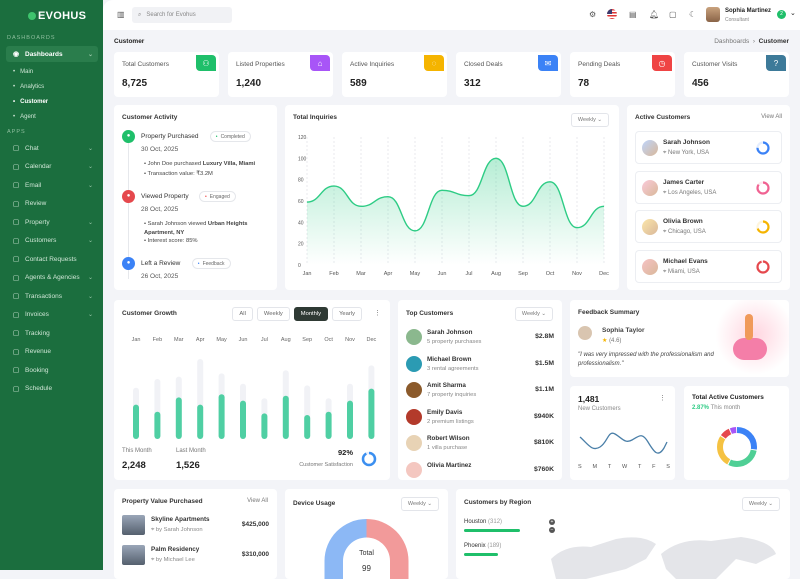  Describe the element at coordinates (615, 341) in the screenshot. I see `rating: (4.6)` at that location.